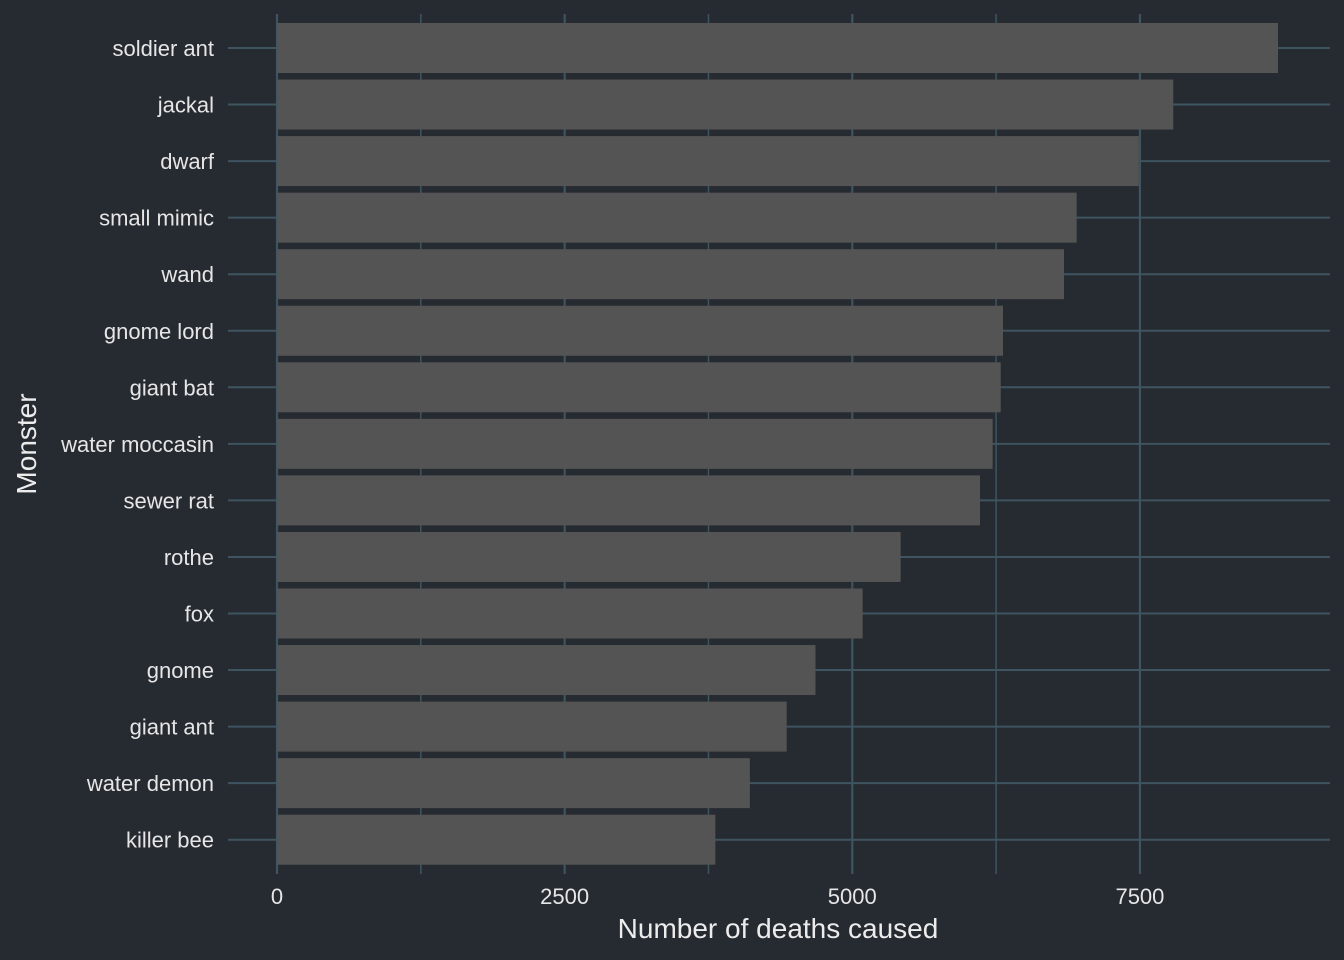 Image resolution: width=1344 pixels, height=960 pixels. Describe the element at coordinates (718, 896) in the screenshot. I see `x-tick-labels: 0 2500 5000 7500` at that location.